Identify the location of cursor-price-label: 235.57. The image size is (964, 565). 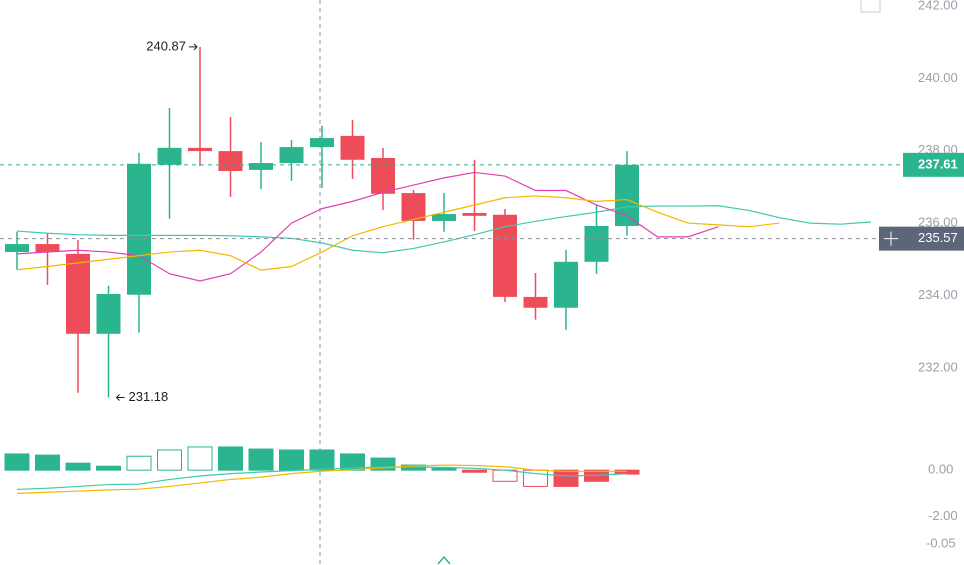
(938, 237).